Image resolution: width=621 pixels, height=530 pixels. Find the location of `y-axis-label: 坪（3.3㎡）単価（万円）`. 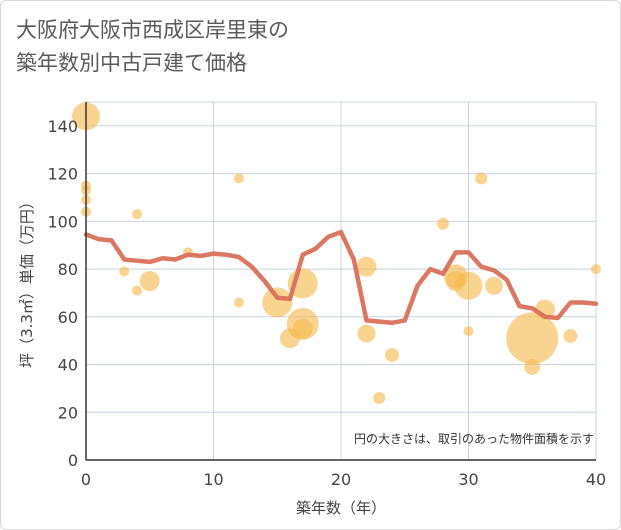

y-axis-label: 坪（3.3㎡）単価（万円） is located at coordinates (27, 281).